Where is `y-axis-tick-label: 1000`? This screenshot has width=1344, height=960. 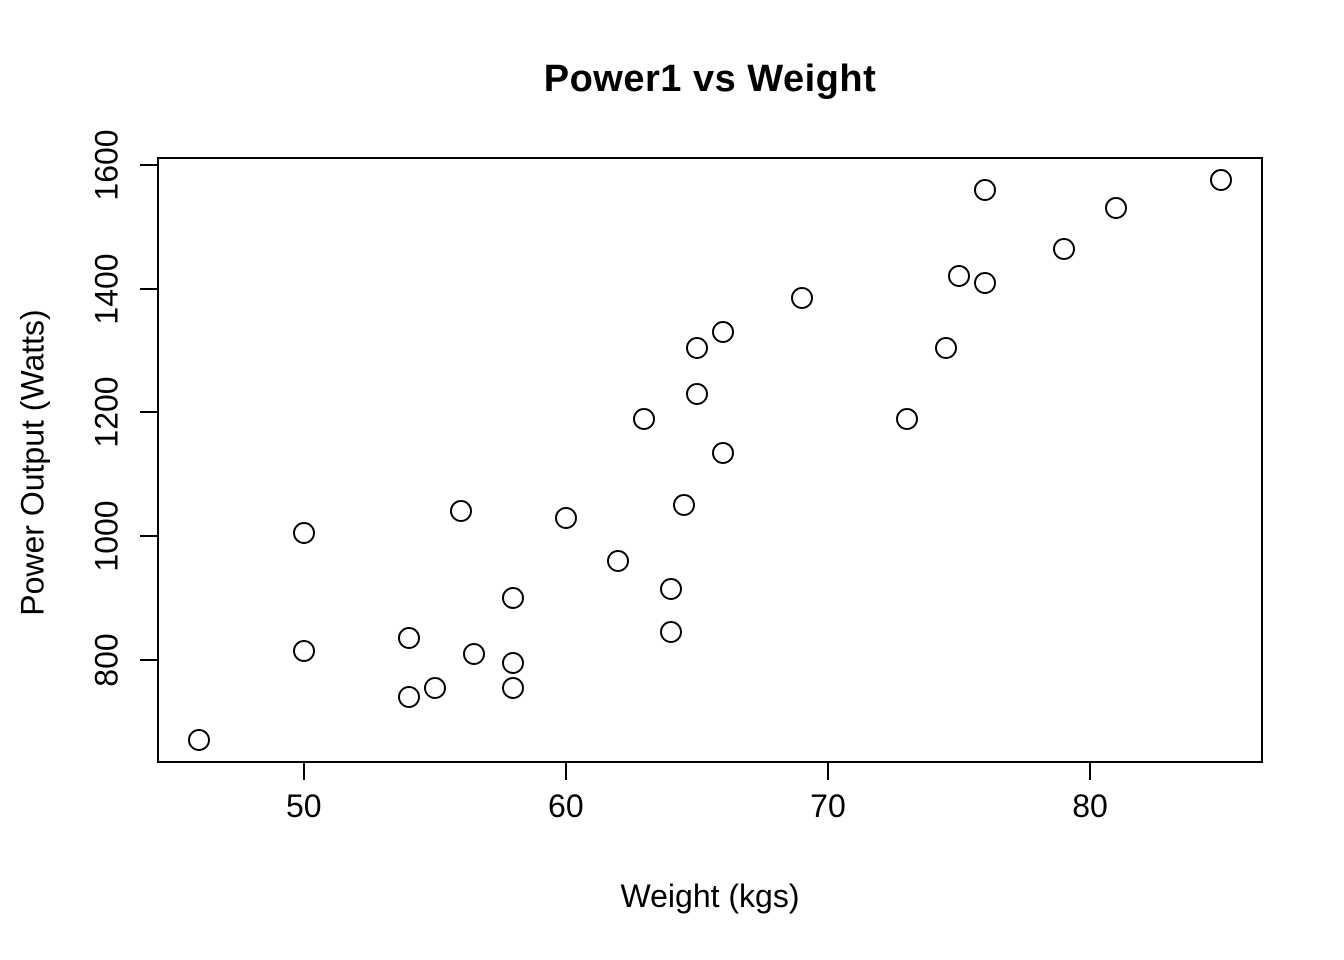 y-axis-tick-label: 1000 is located at coordinates (106, 536).